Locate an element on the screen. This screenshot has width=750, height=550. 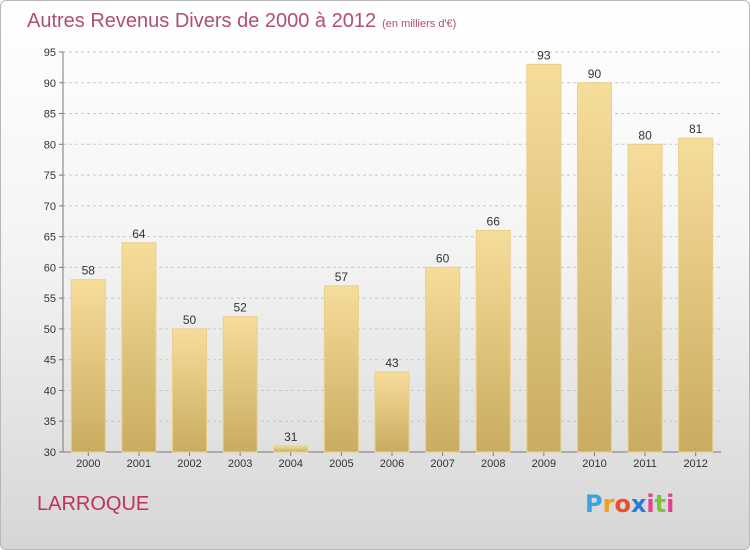
y-tick-label: 85 is located at coordinates (50, 115).